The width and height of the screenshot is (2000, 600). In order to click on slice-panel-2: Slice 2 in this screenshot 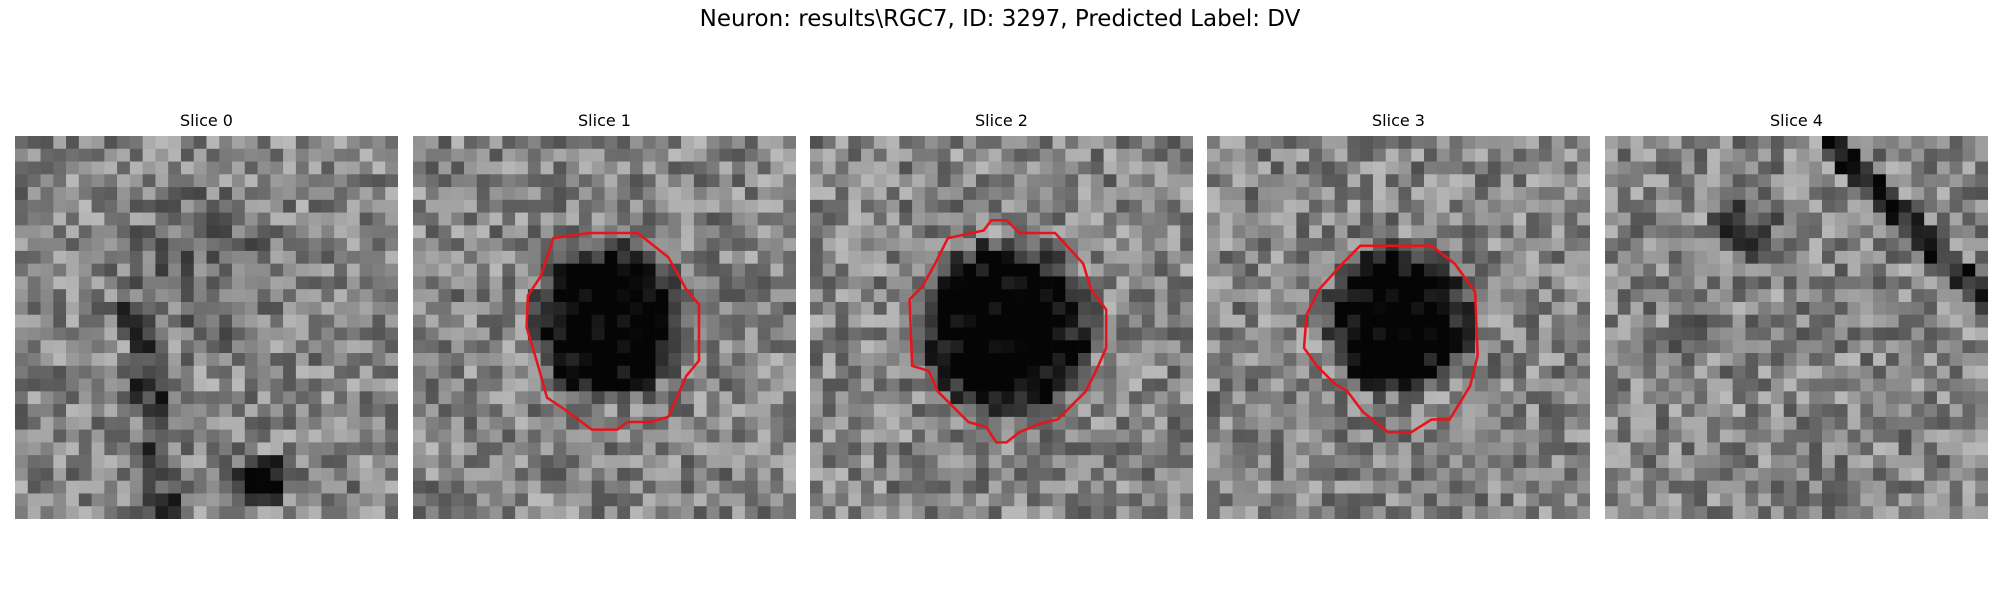, I will do `click(1001, 314)`.